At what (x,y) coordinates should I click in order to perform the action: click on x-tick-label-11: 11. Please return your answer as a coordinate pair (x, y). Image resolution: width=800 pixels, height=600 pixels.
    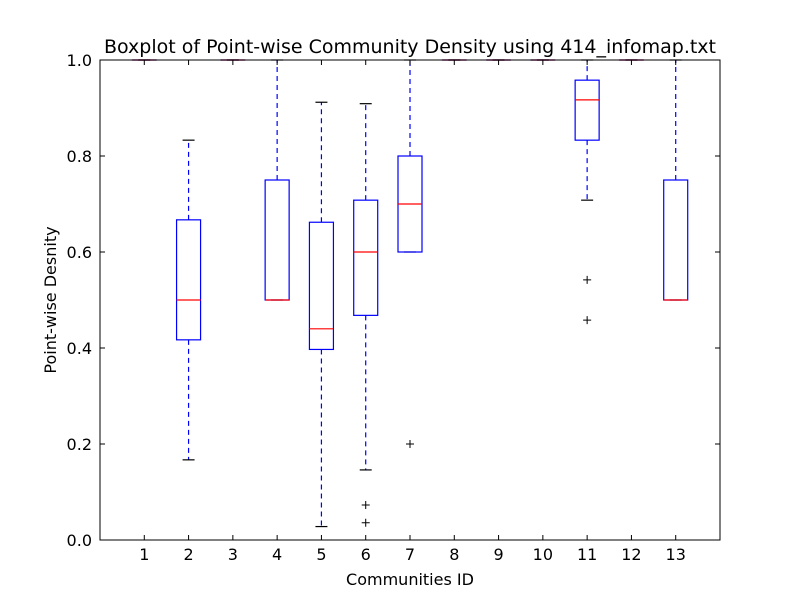
    Looking at the image, I should click on (587, 554).